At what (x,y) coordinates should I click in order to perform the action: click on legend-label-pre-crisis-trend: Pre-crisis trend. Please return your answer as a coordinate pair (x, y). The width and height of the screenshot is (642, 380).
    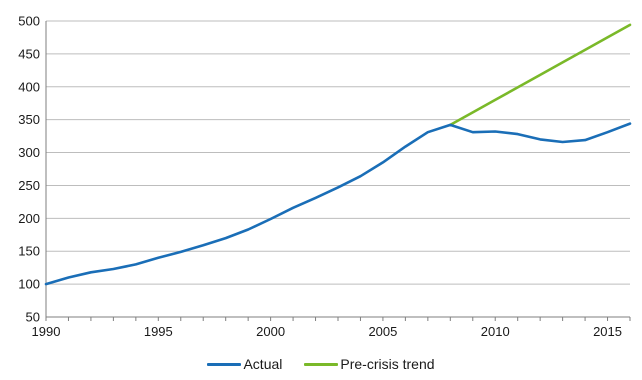
    Looking at the image, I should click on (387, 364).